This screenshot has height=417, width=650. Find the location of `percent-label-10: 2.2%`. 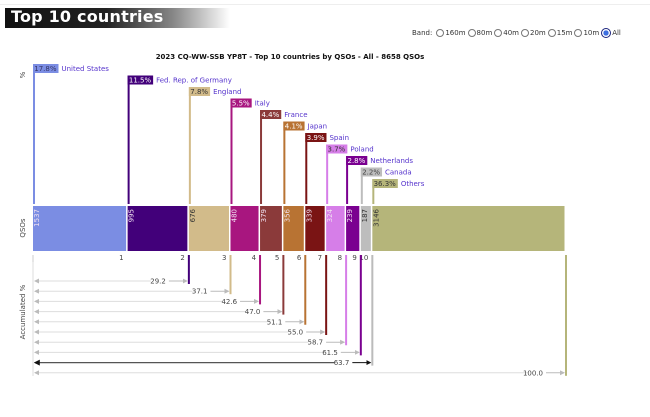

percent-label-10: 2.2% is located at coordinates (371, 173).